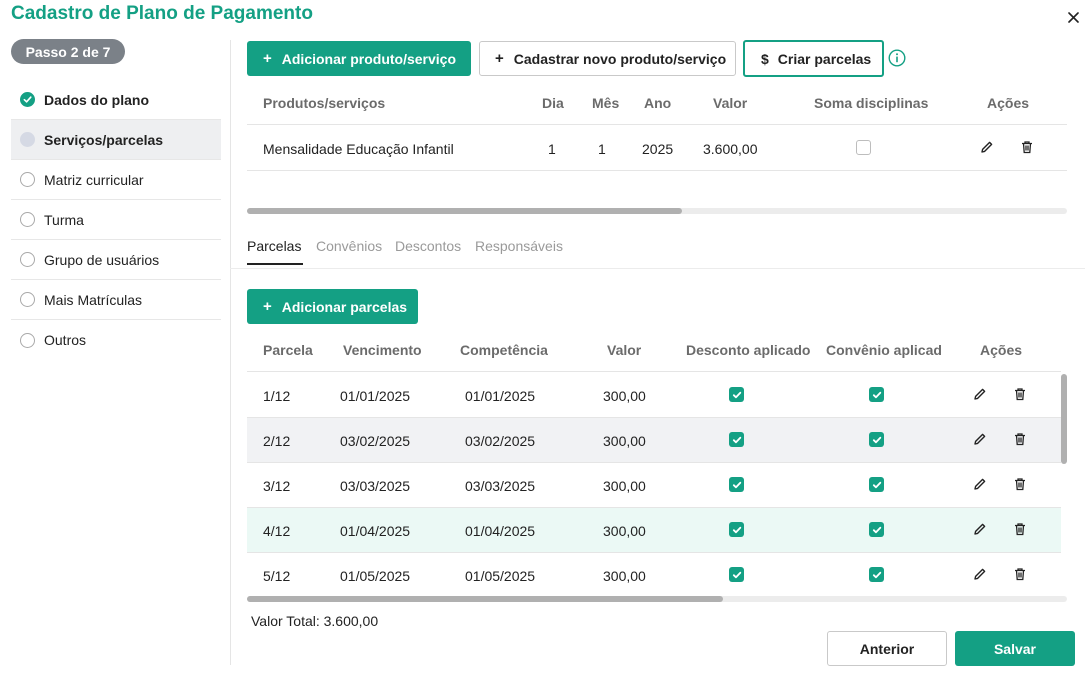  Describe the element at coordinates (897, 58) in the screenshot. I see `info-icon` at that location.